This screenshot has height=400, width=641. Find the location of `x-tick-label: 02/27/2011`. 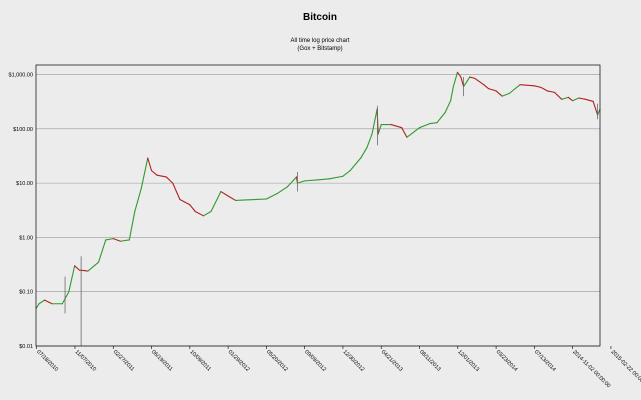

x-tick-label: 02/27/2011 is located at coordinates (123, 360).